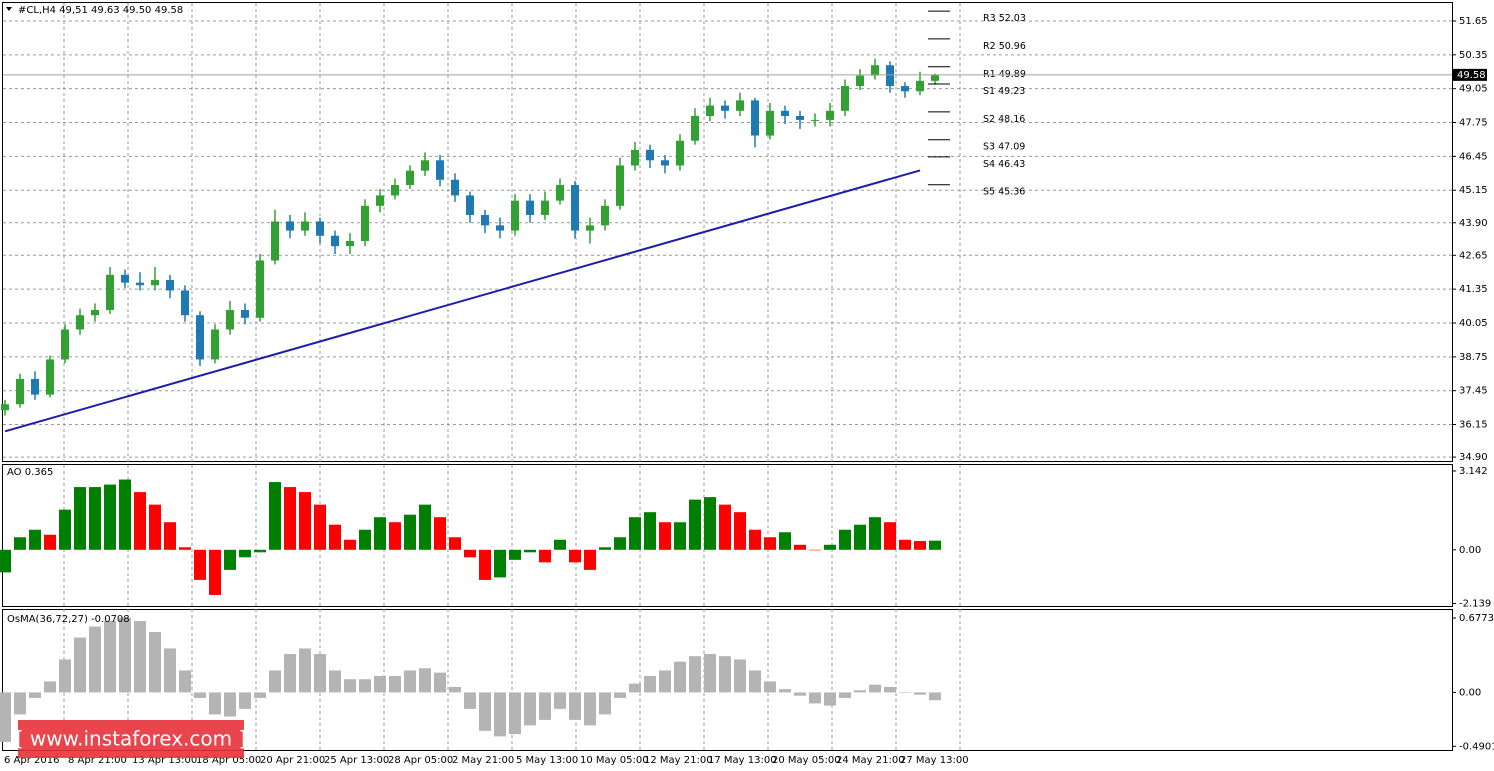  I want to click on x-tick-label: 25 Apr 13:00, so click(356, 760).